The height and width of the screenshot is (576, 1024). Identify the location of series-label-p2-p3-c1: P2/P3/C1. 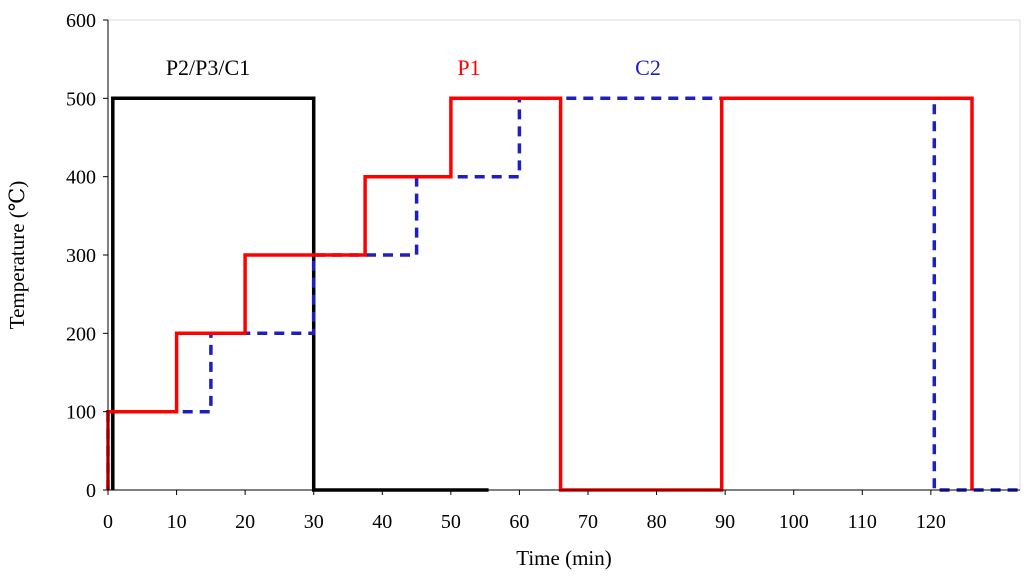
(208, 67).